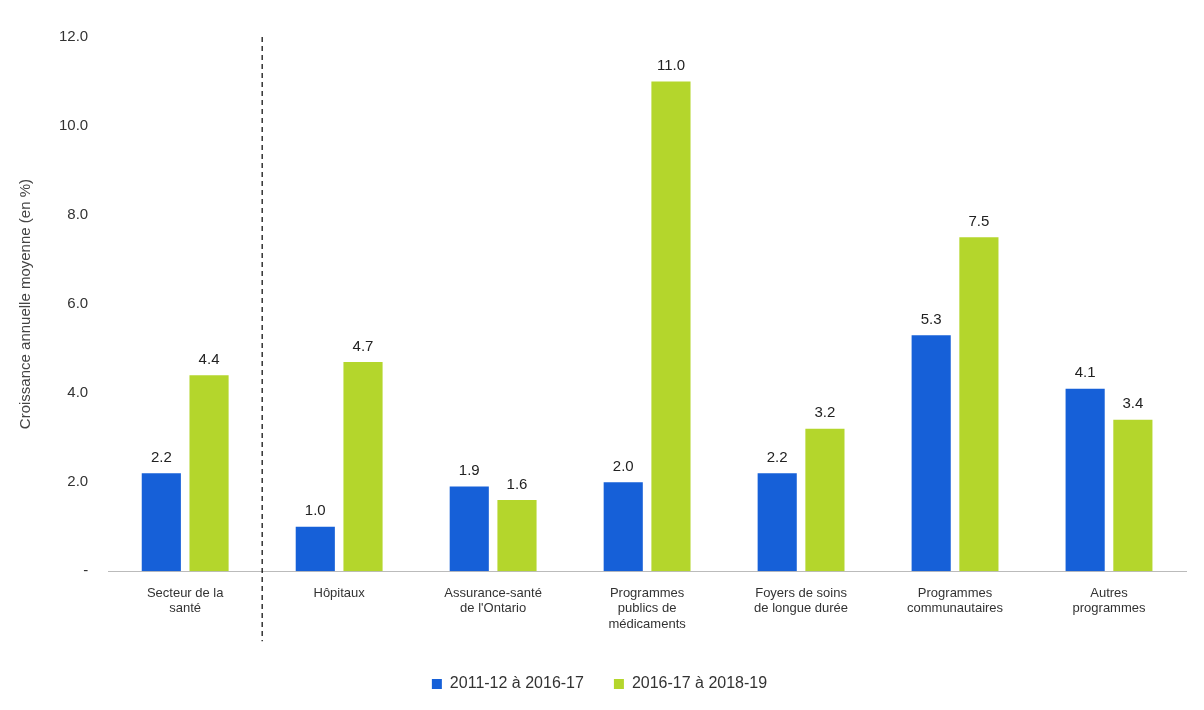  Describe the element at coordinates (78, 303) in the screenshot. I see `y-tick-label: 6.0` at that location.